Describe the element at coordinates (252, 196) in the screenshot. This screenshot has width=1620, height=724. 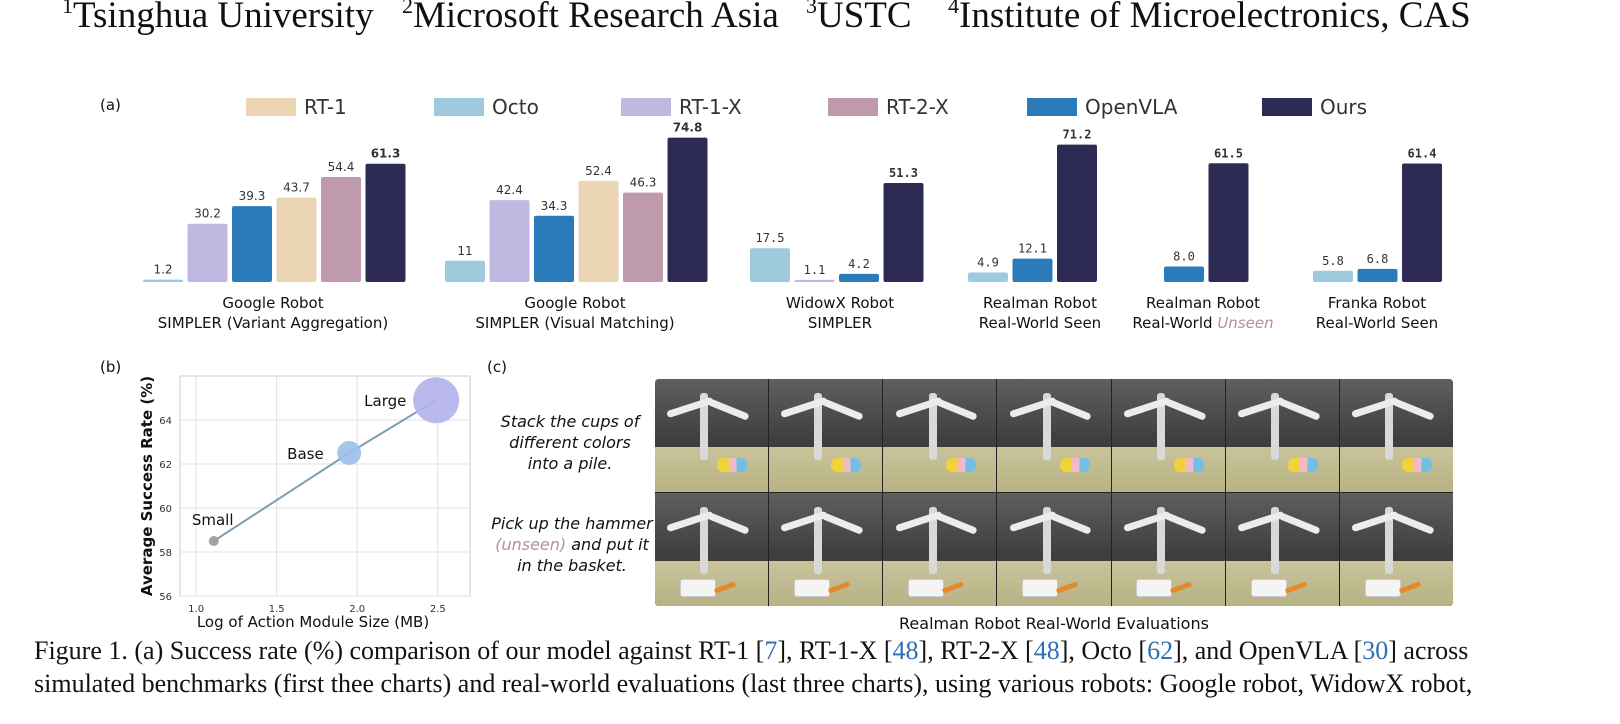
I see `bar-value-label: 39.3` at that location.